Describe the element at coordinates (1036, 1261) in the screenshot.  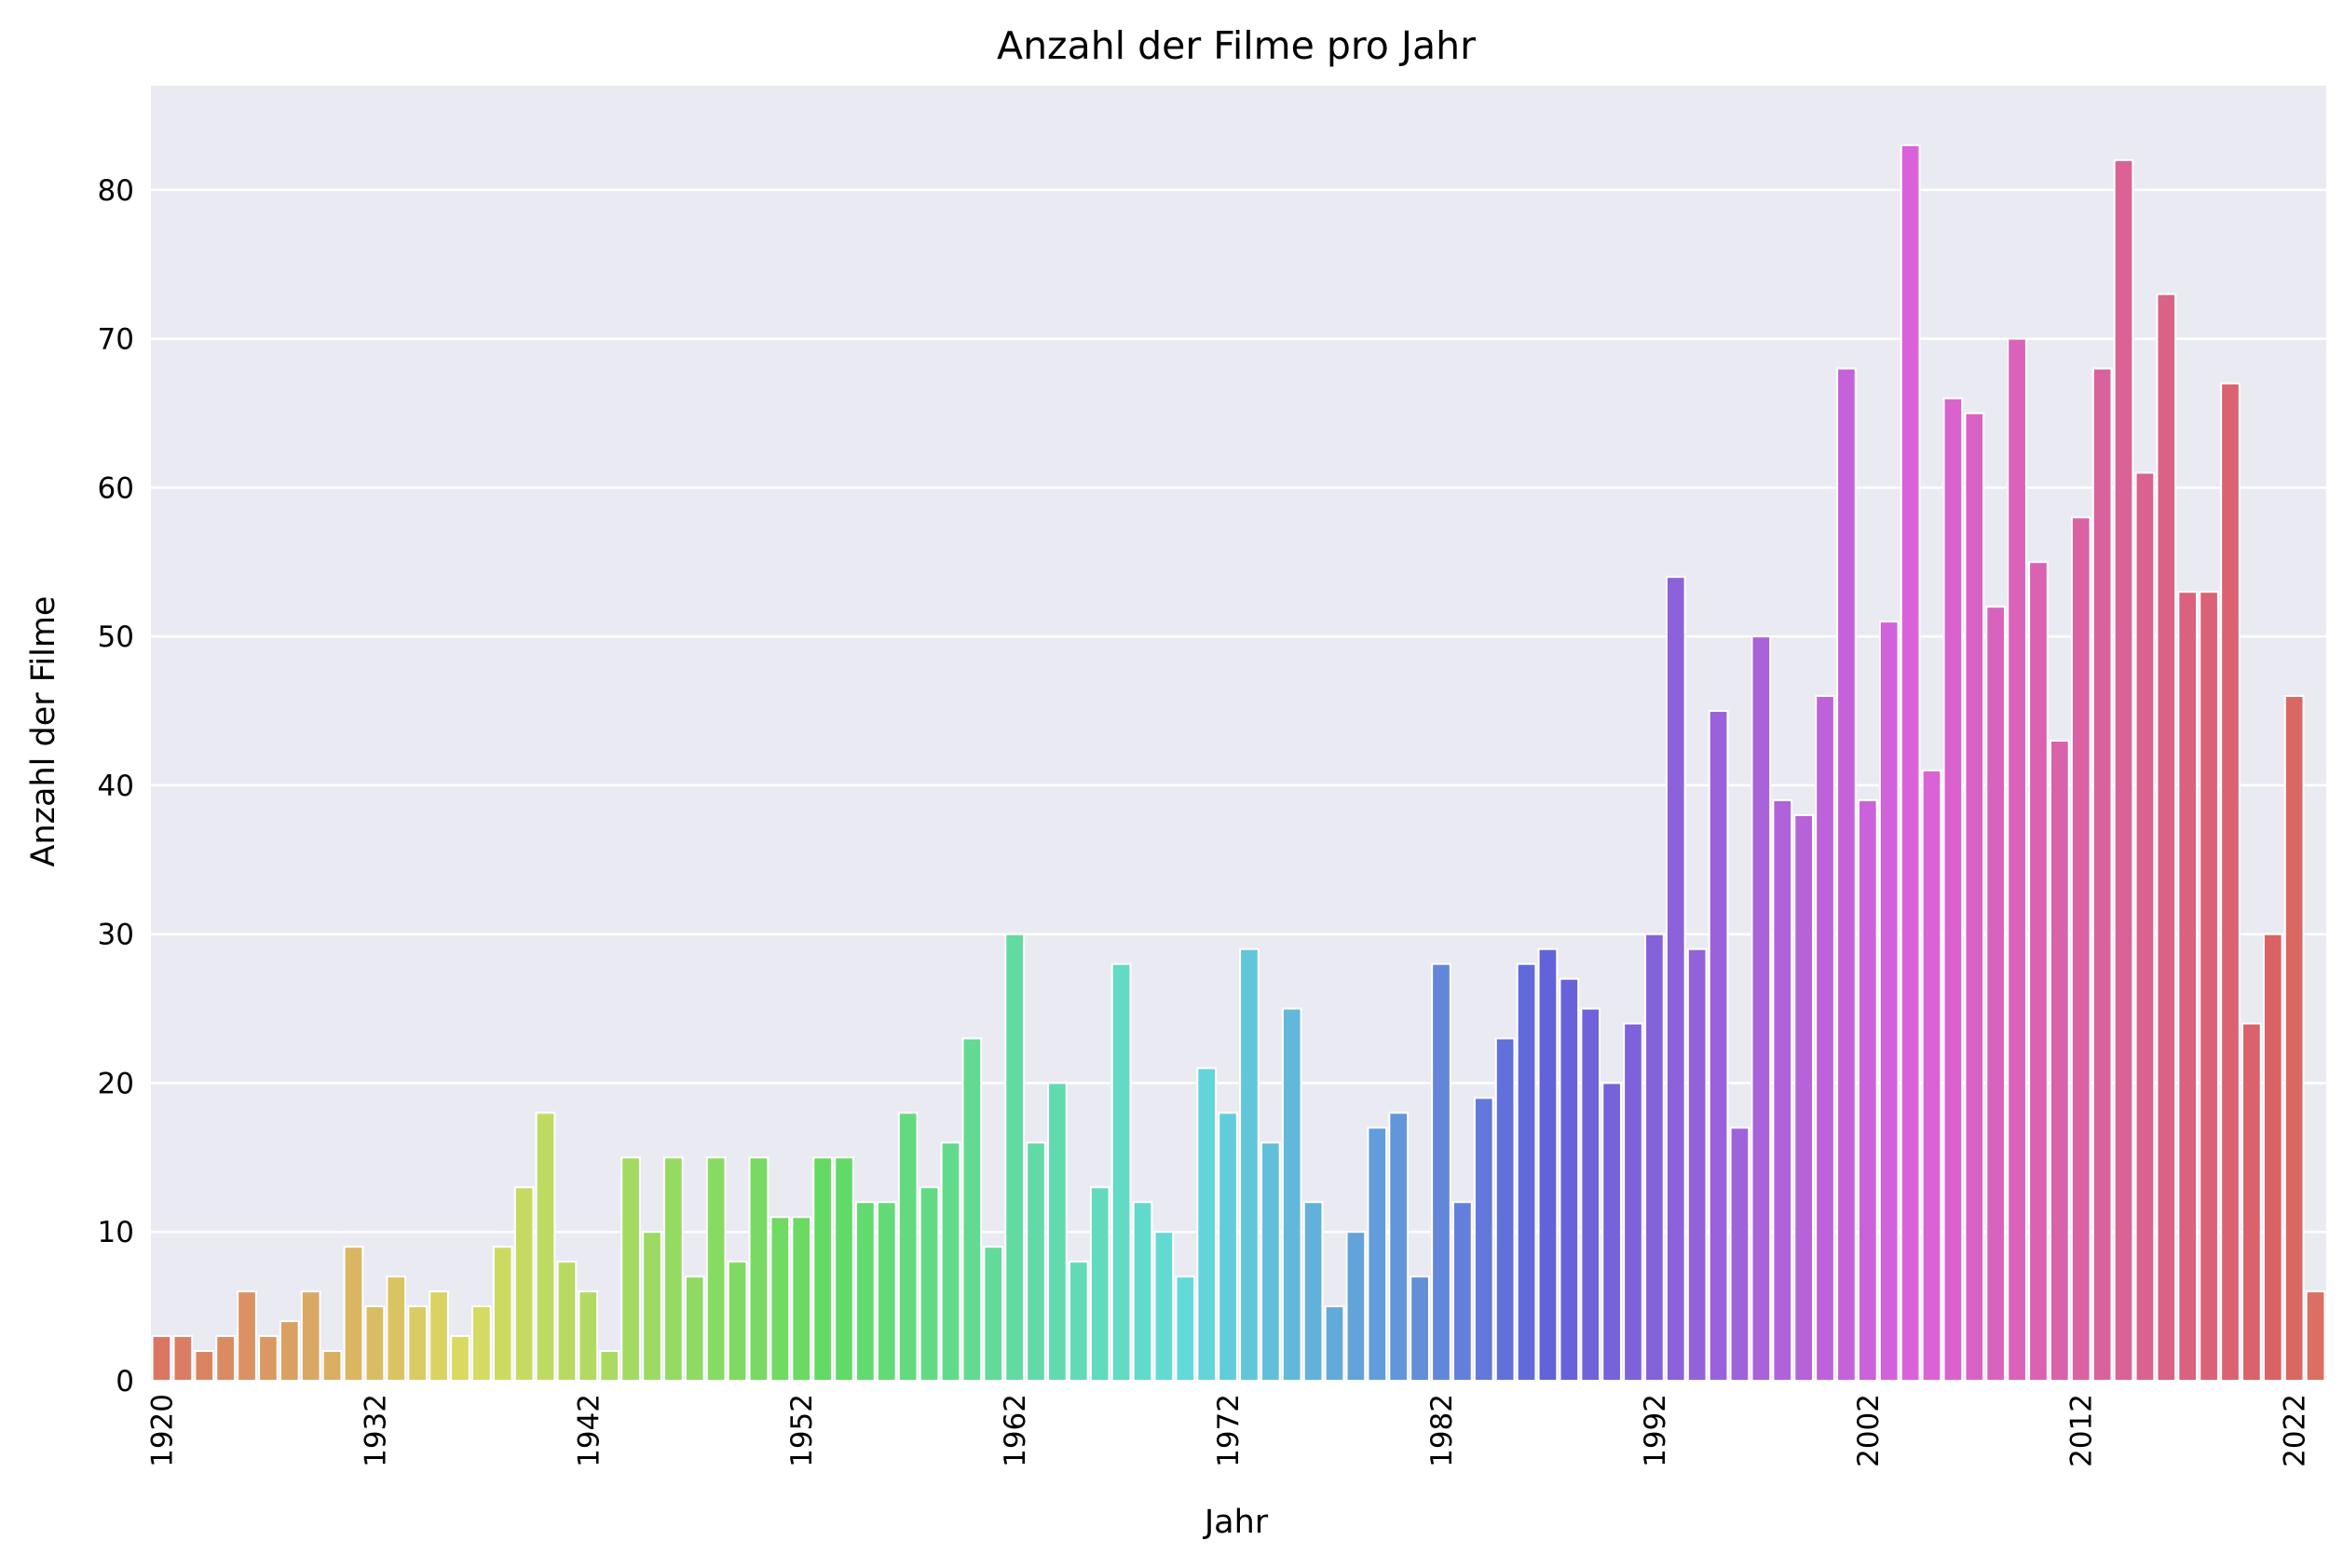
I see `bar-1963` at that location.